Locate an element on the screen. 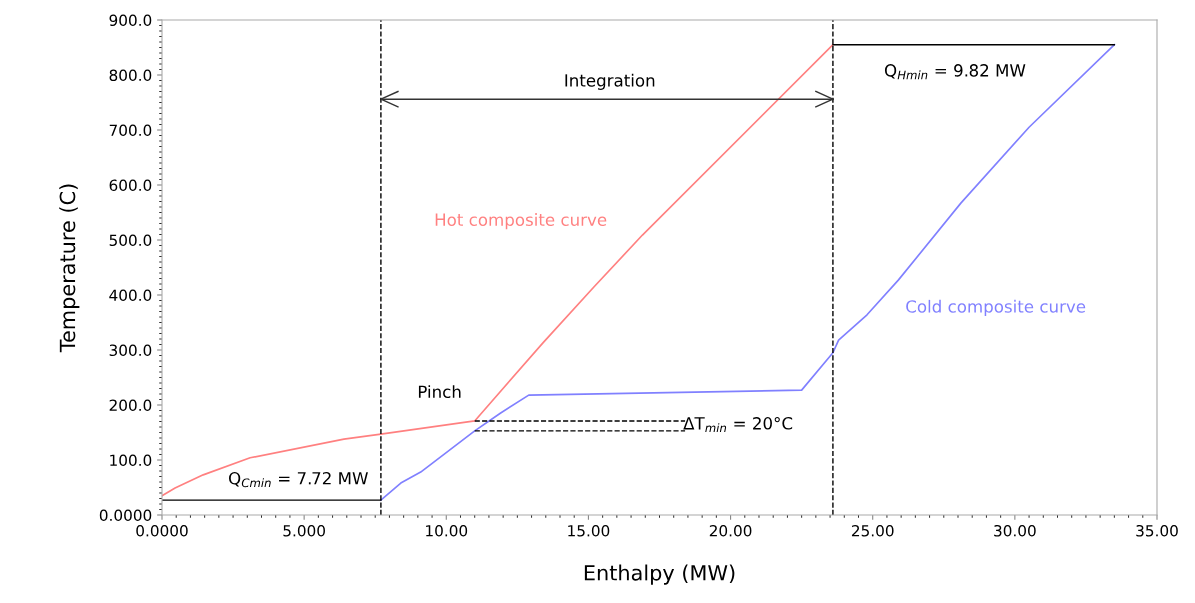 Image resolution: width=1195 pixels, height=603 pixels. x-tick-label: 5.000 is located at coordinates (304, 530).